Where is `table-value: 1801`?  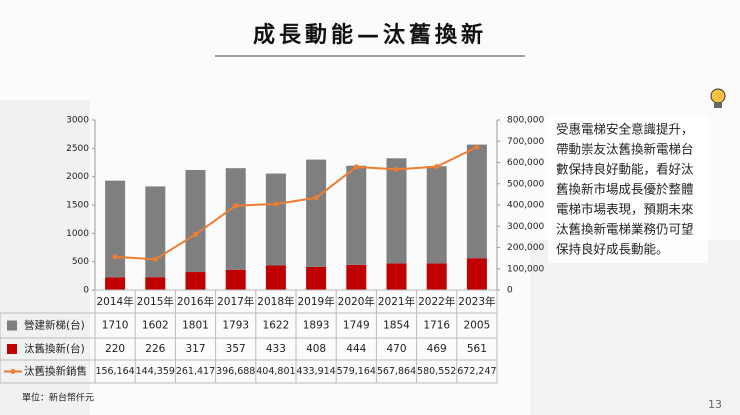
table-value: 1801 is located at coordinates (195, 326).